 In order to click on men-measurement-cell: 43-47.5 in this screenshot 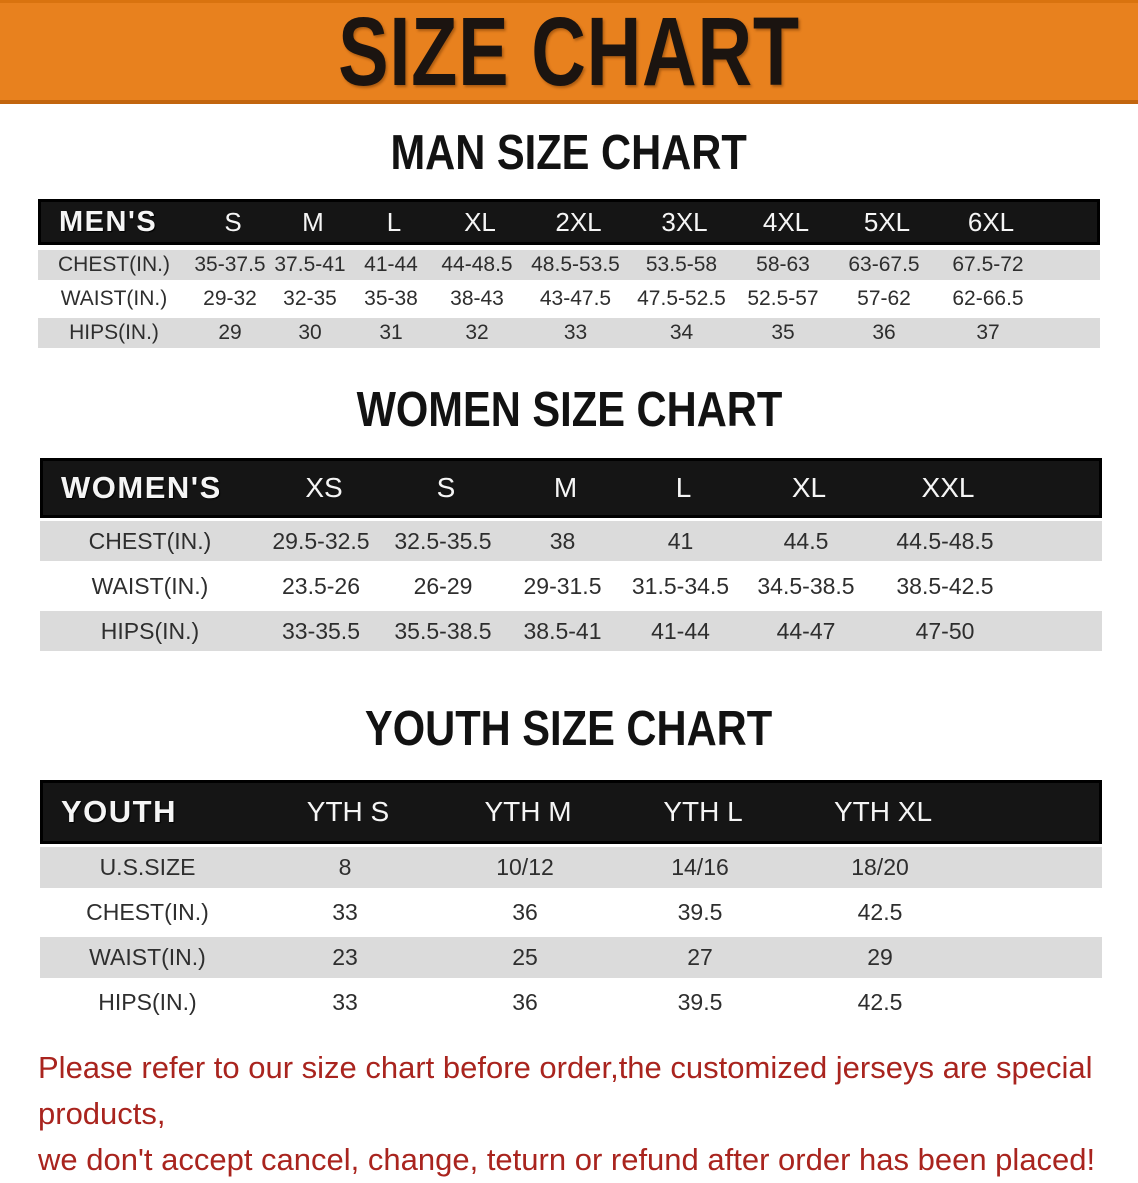, I will do `click(575, 298)`.